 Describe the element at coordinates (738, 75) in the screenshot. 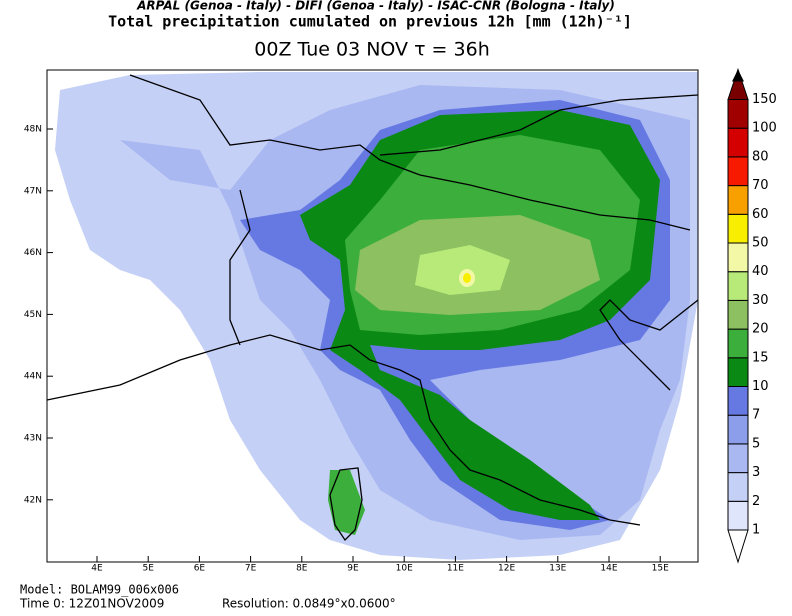

I see `colorbar-max-tip` at that location.